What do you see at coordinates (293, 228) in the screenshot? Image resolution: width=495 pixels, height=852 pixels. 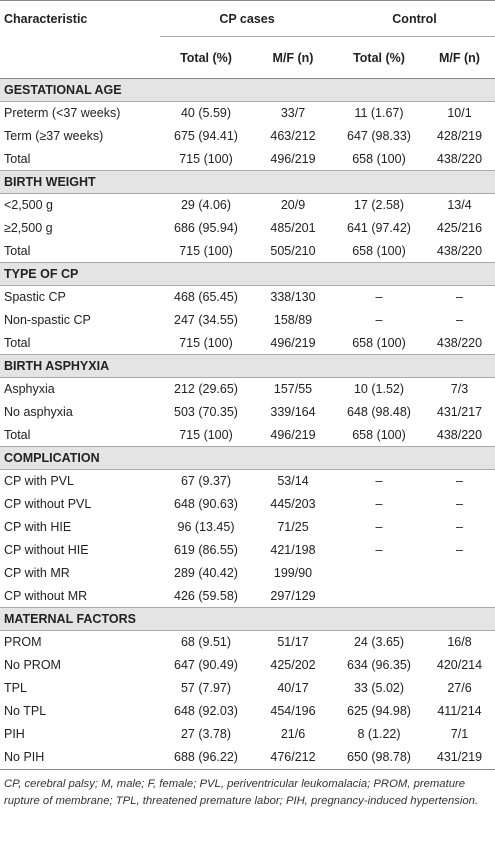 I see `table-cell: 485/201` at bounding box center [293, 228].